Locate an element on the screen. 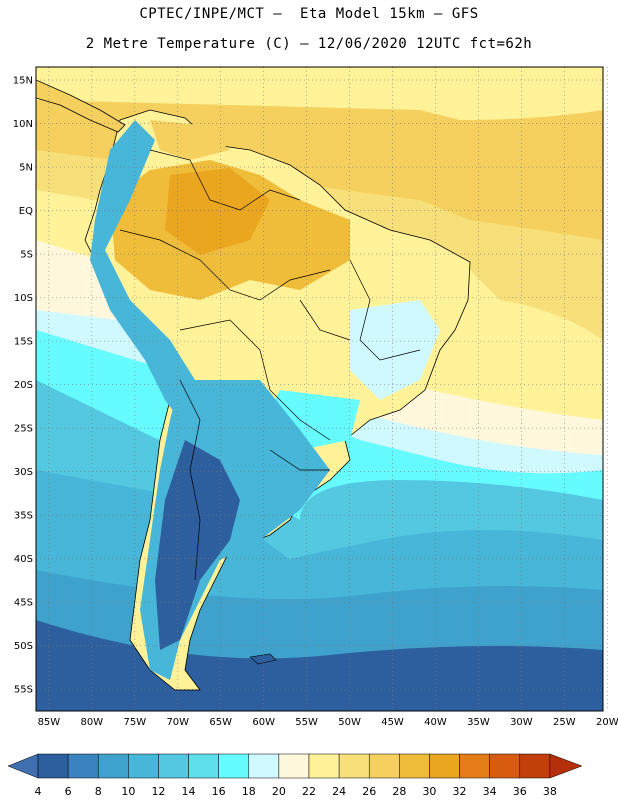 Image resolution: width=618 pixels, height=800 pixels. central-america-land is located at coordinates (81, 106).